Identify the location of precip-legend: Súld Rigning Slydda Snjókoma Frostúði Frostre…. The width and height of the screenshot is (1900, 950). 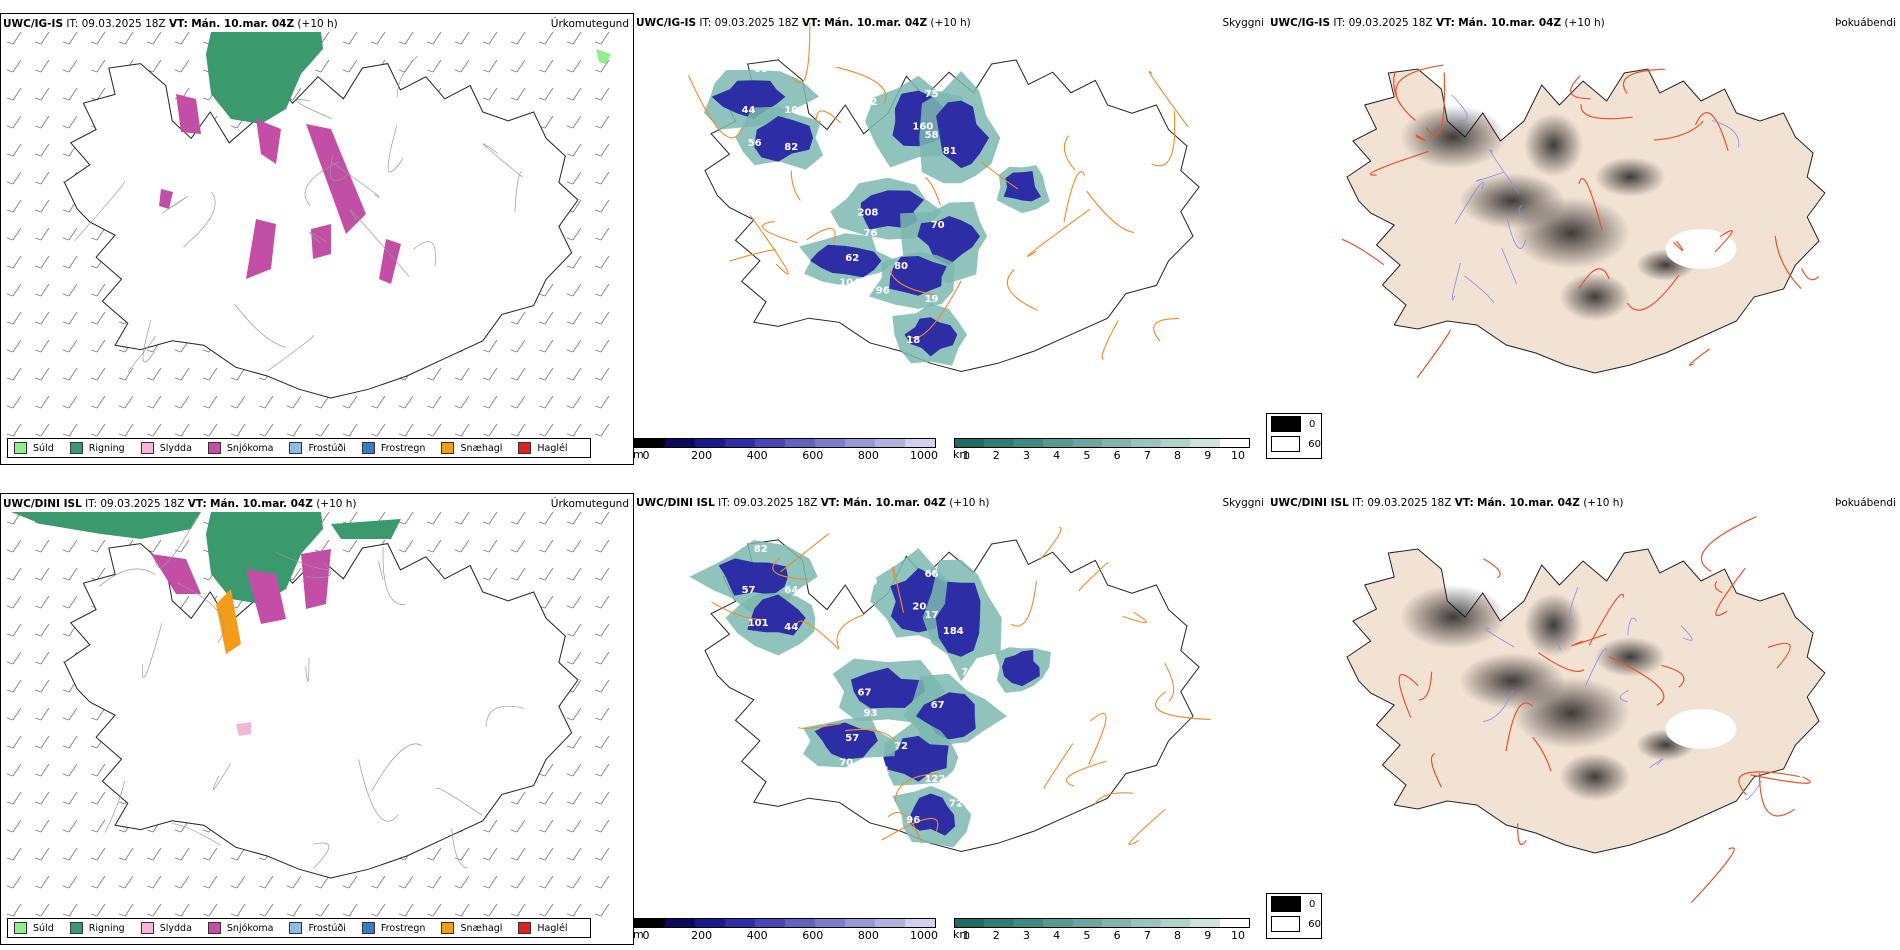
(299, 448).